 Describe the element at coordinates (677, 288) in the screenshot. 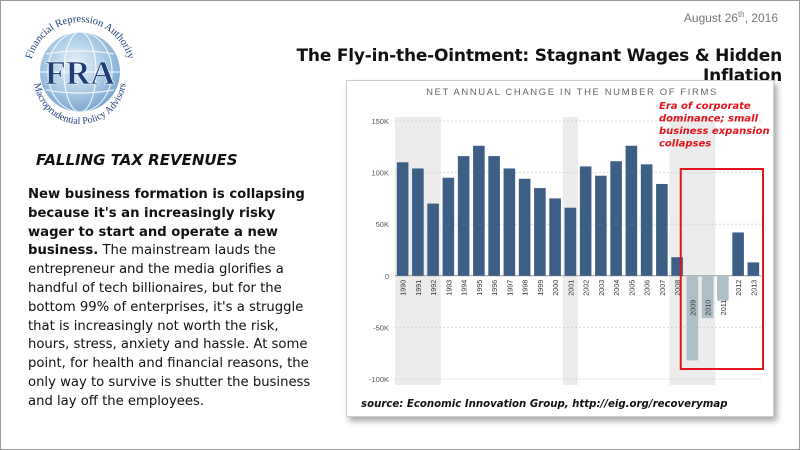

I see `xtick-label: 2008` at that location.